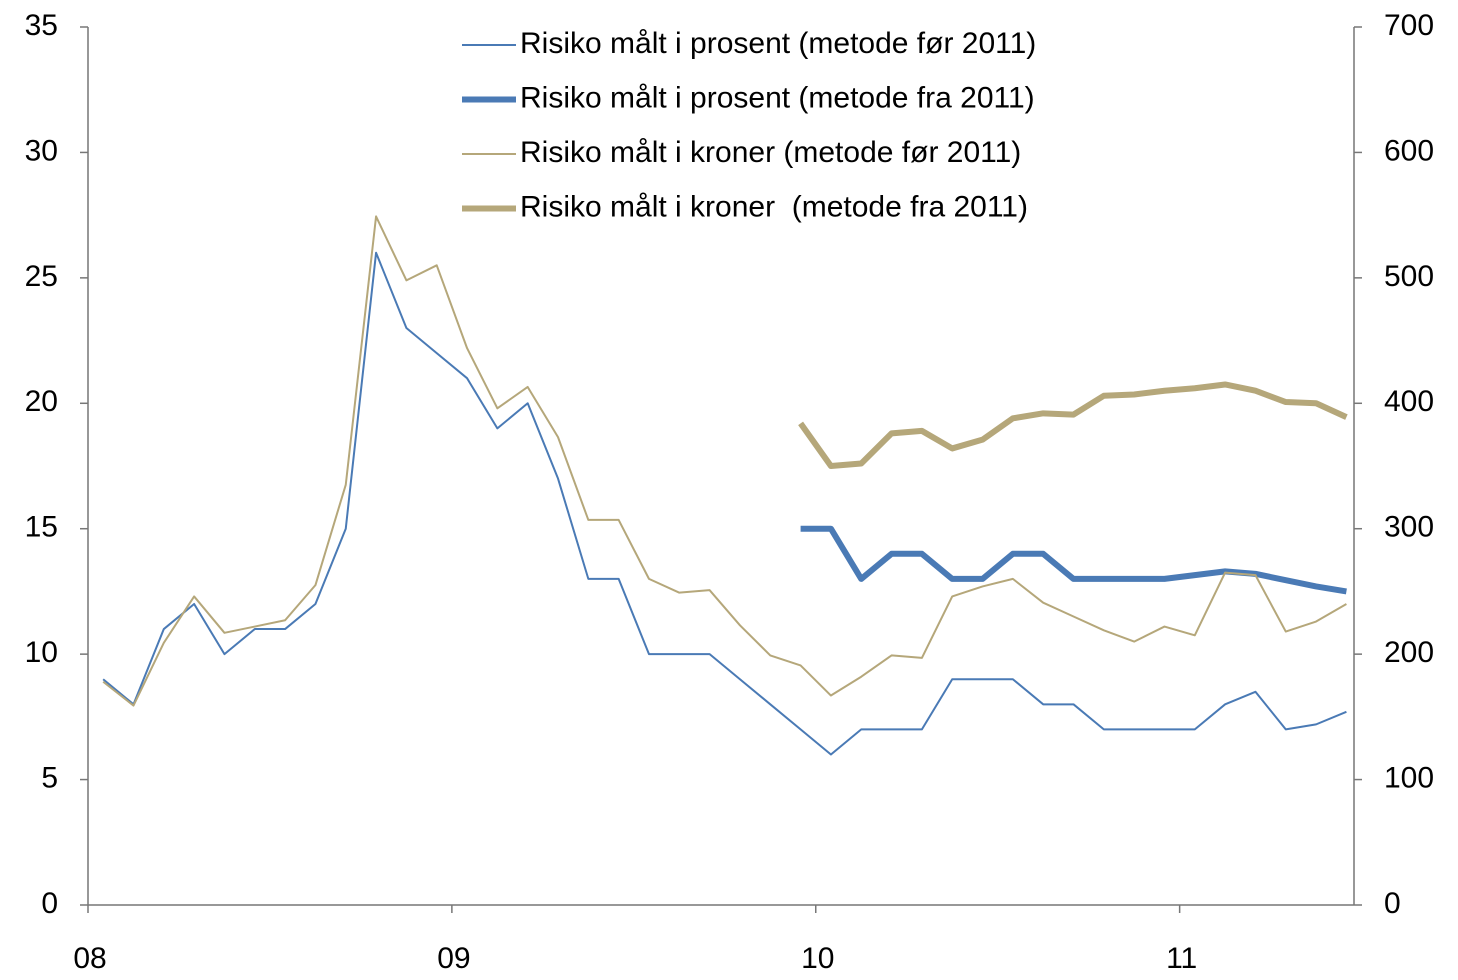  Describe the element at coordinates (1181, 958) in the screenshot. I see `x-tick-label: 11` at that location.